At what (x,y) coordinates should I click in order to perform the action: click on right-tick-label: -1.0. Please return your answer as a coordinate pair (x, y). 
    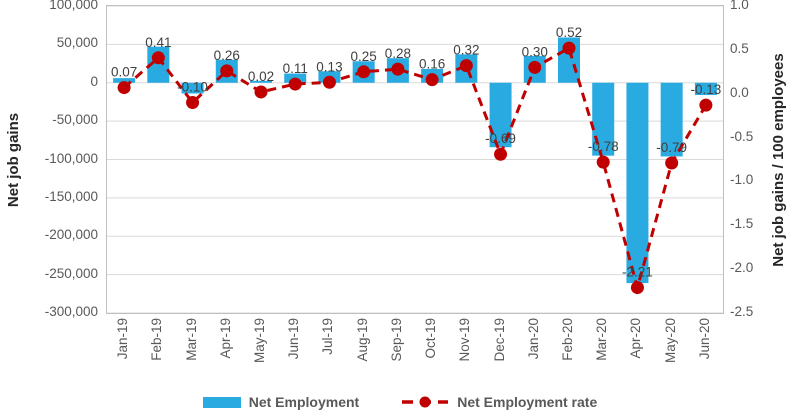
    Looking at the image, I should click on (742, 180).